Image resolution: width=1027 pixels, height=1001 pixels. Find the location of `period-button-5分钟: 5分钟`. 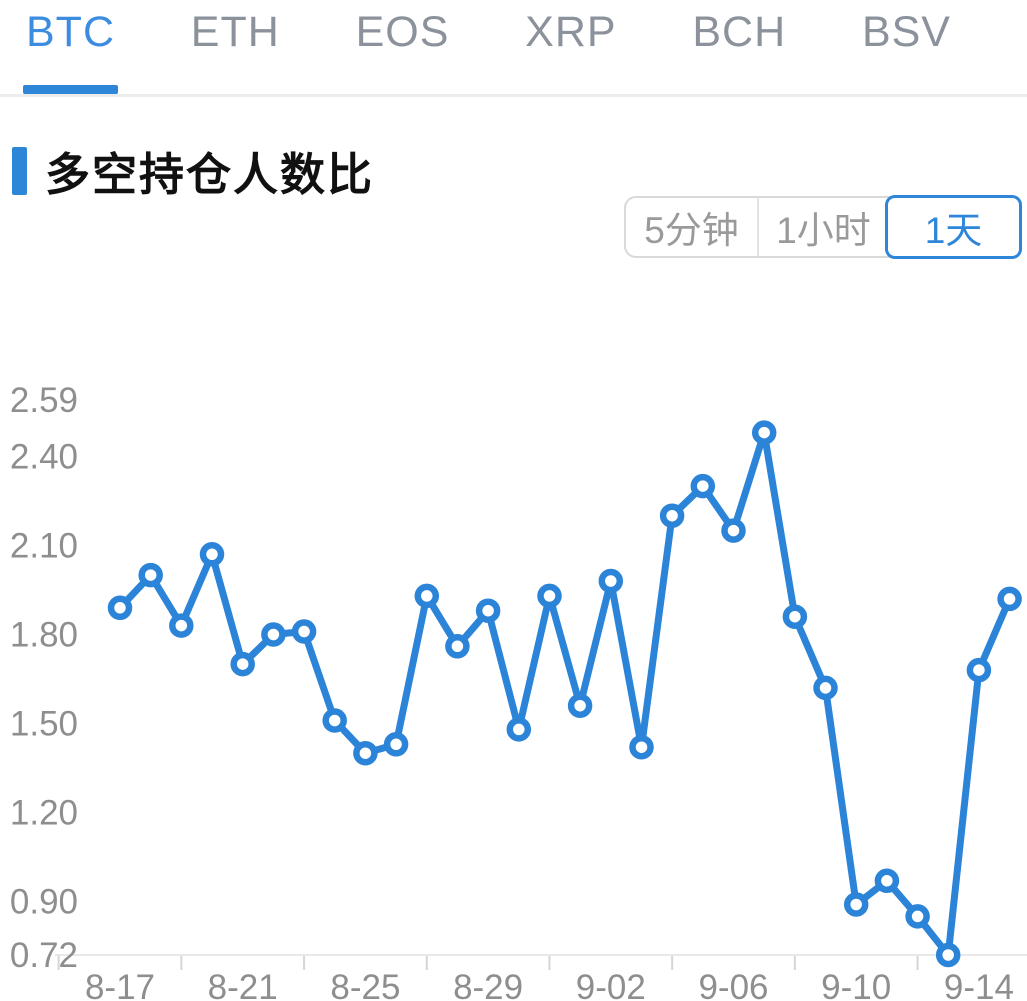

period-button-5分钟: 5分钟 is located at coordinates (691, 227).